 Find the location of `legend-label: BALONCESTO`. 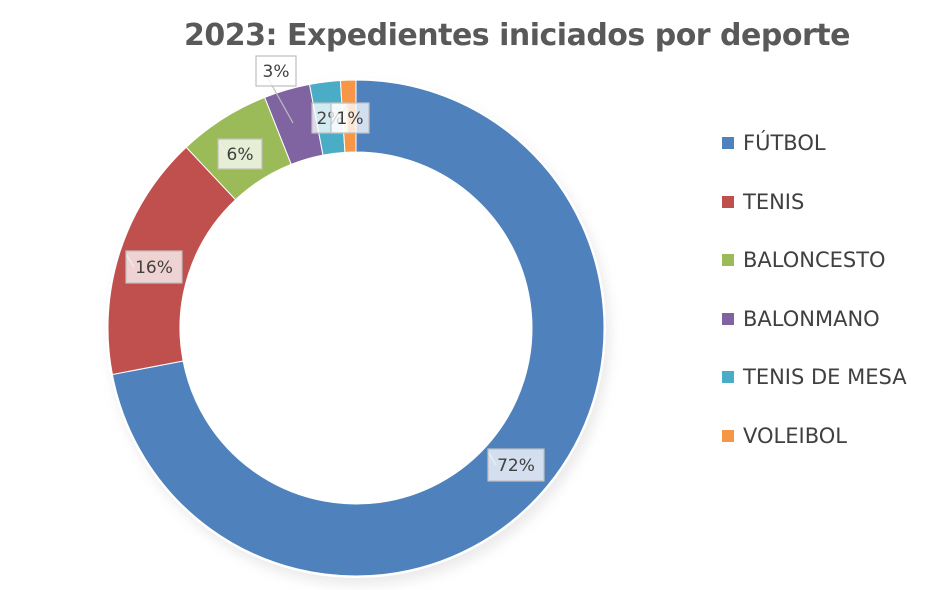

legend-label: BALONCESTO is located at coordinates (814, 260).